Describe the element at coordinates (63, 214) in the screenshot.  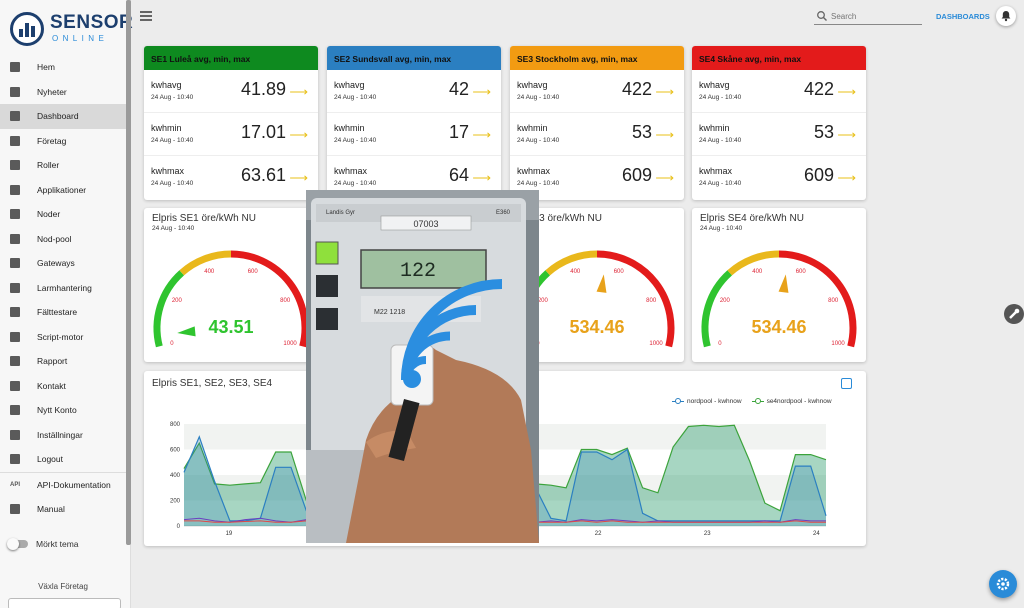
I see `sidebar-item-noder: Noder` at that location.